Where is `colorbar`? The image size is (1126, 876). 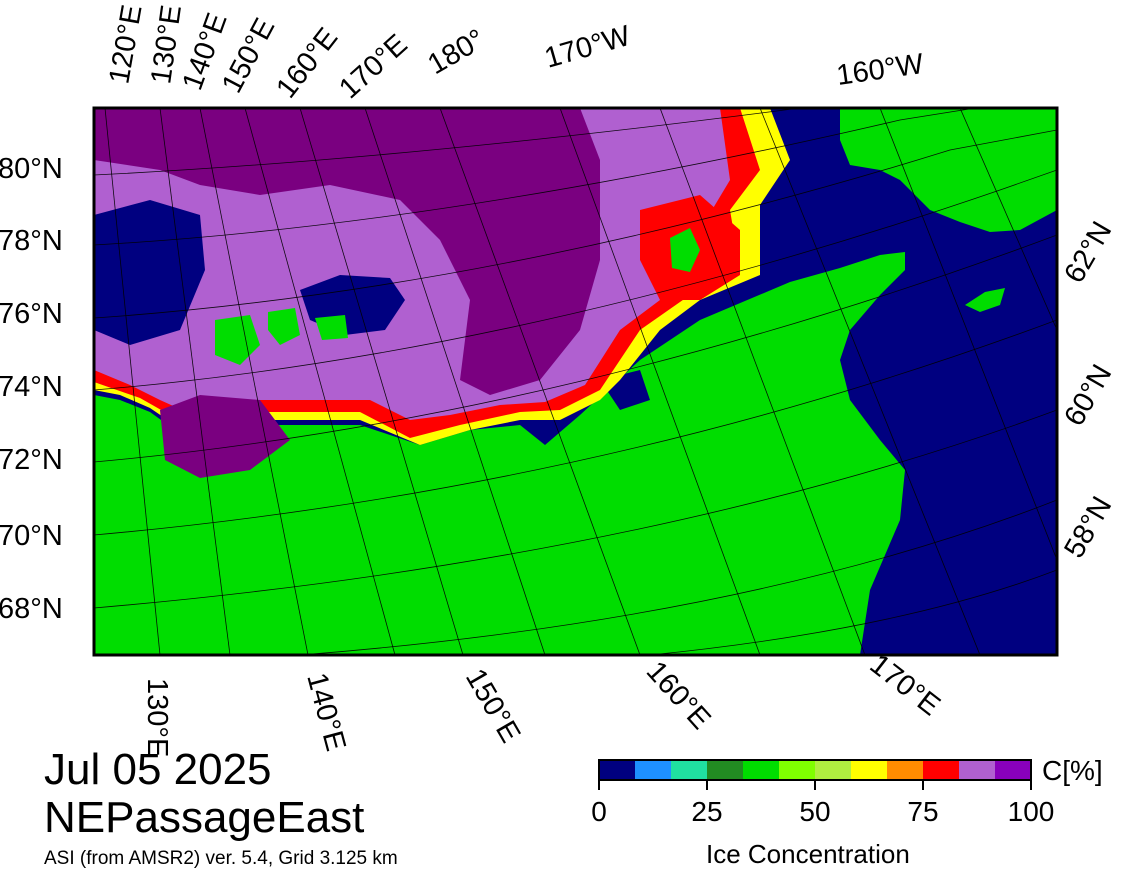
colorbar is located at coordinates (815, 770).